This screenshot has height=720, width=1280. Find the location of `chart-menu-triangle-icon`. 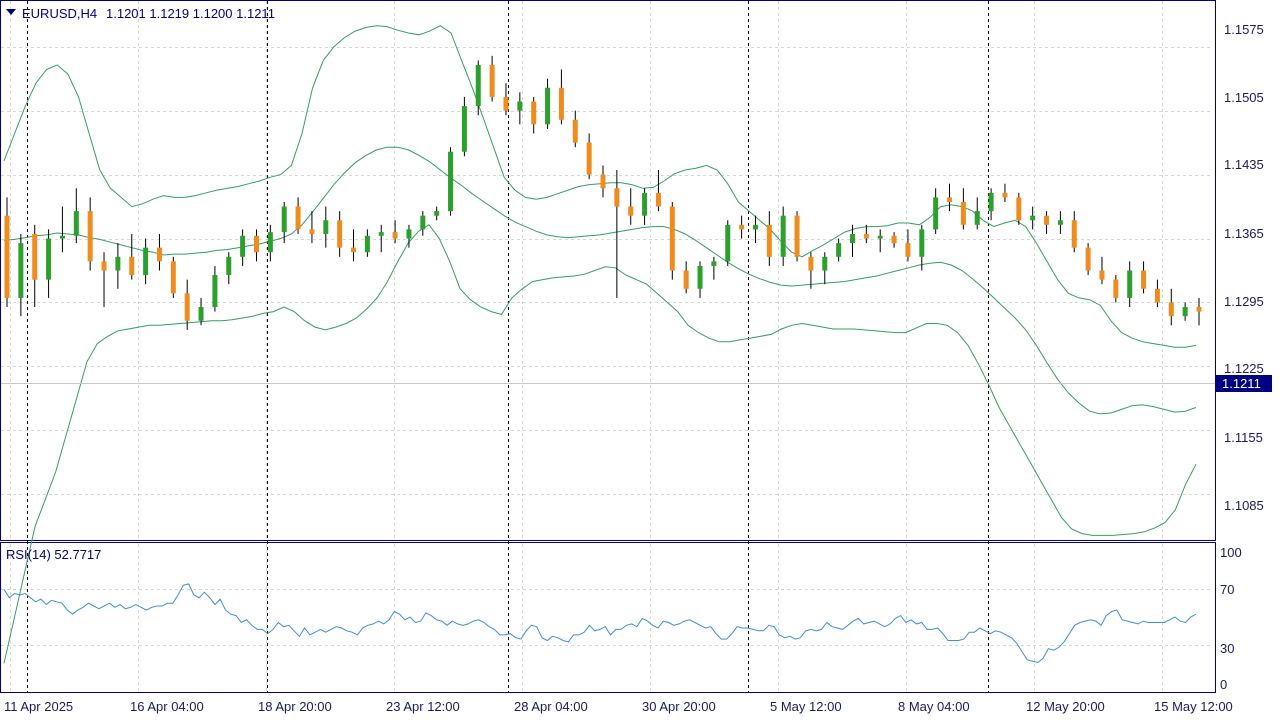

chart-menu-triangle-icon is located at coordinates (11, 12).